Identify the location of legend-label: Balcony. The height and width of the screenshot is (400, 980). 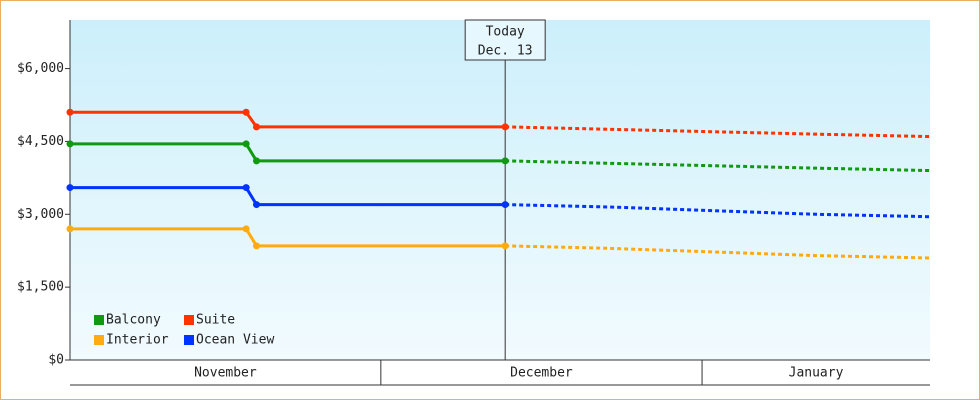
(133, 320).